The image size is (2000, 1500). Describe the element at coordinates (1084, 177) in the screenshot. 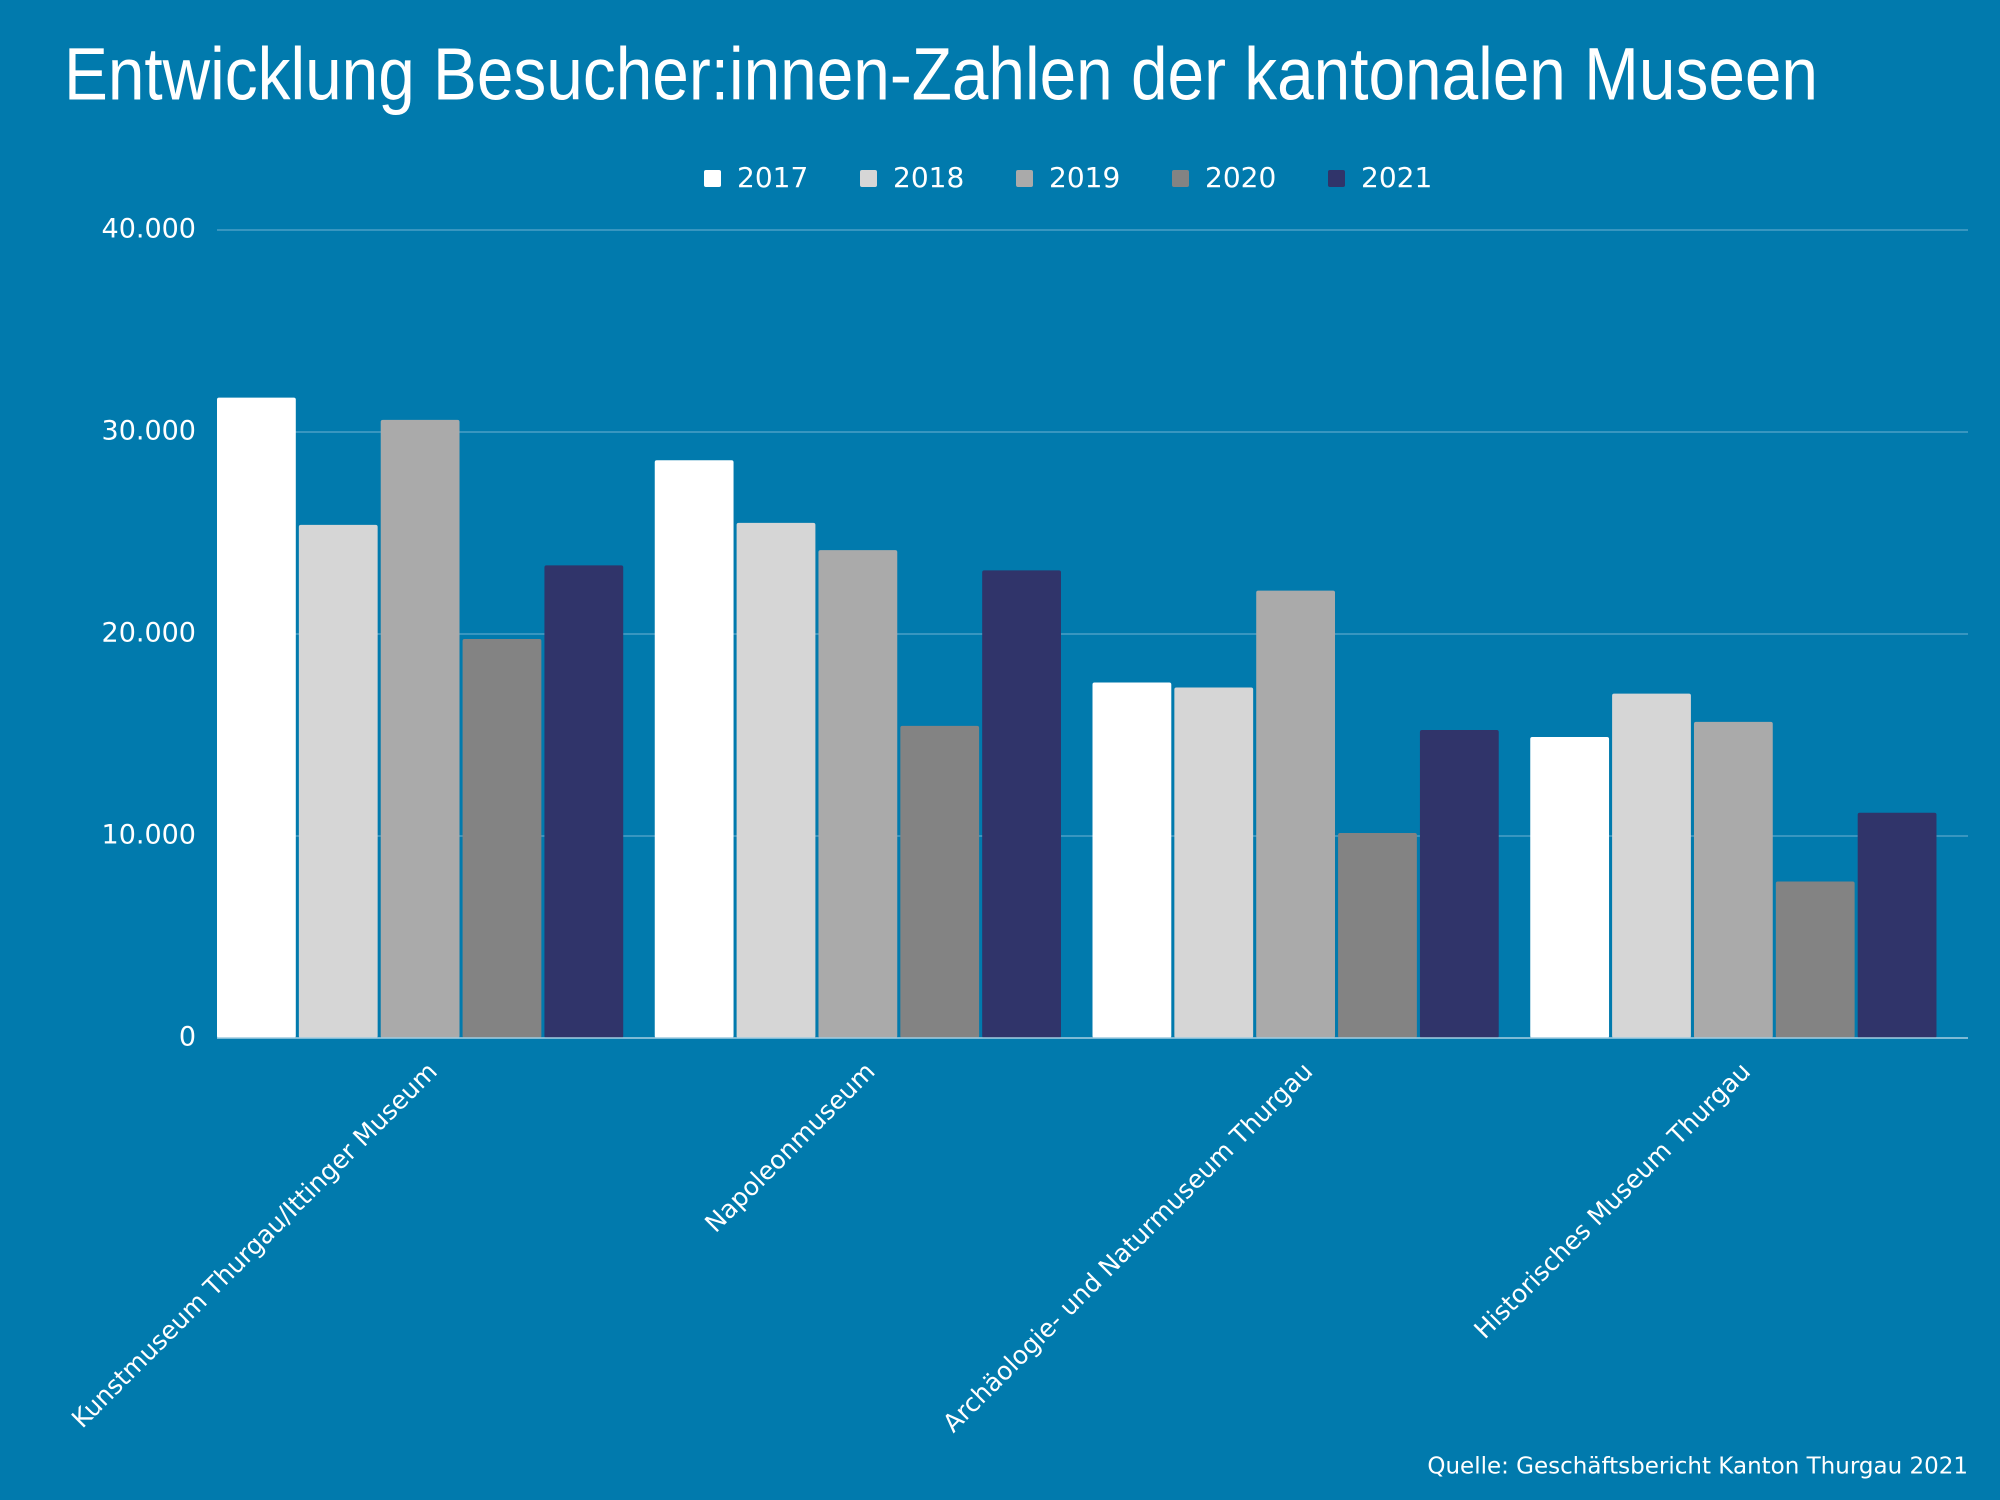

I see `legend-label: 2019` at that location.